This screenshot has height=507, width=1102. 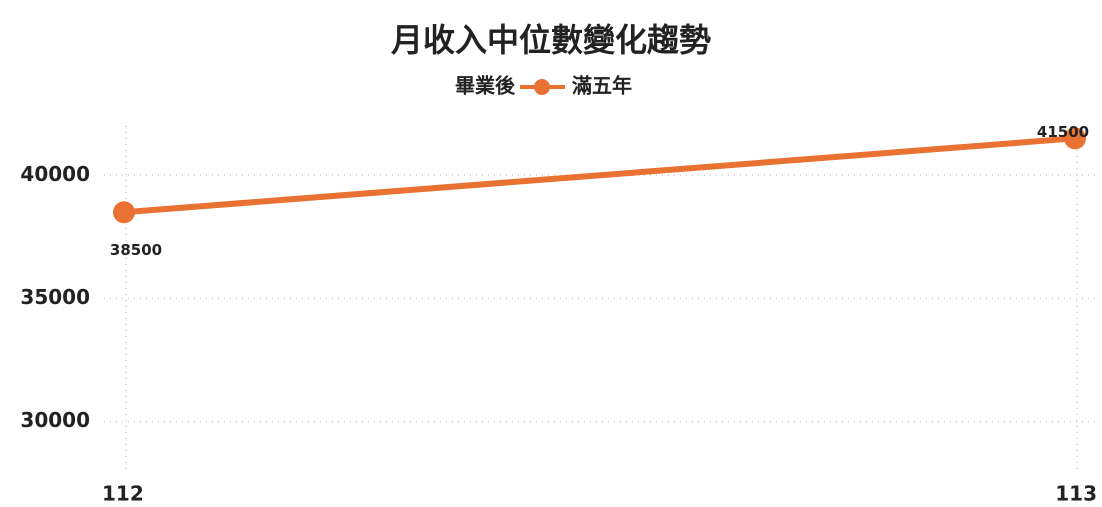 What do you see at coordinates (485, 86) in the screenshot?
I see `legend-title: 畢業後` at bounding box center [485, 86].